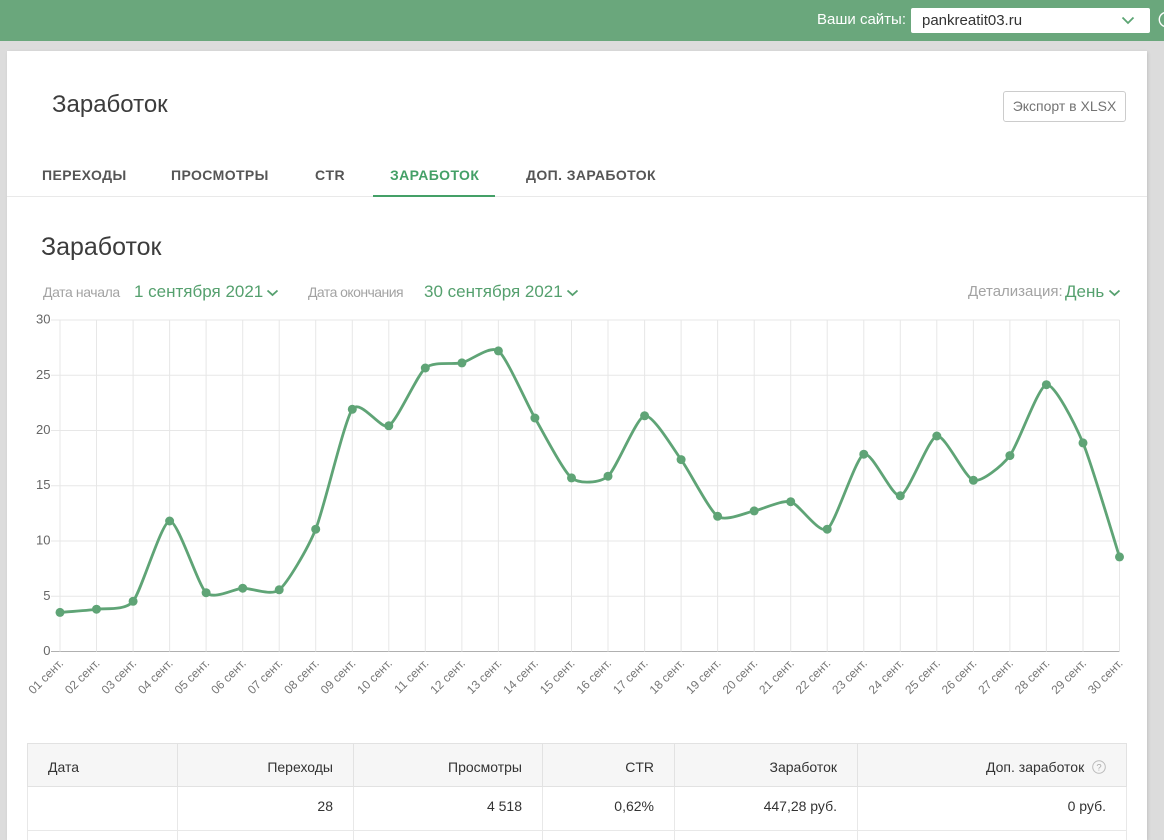 This screenshot has width=1164, height=840. What do you see at coordinates (667, 676) in the screenshot?
I see `svg-text: 18 сент.` at bounding box center [667, 676].